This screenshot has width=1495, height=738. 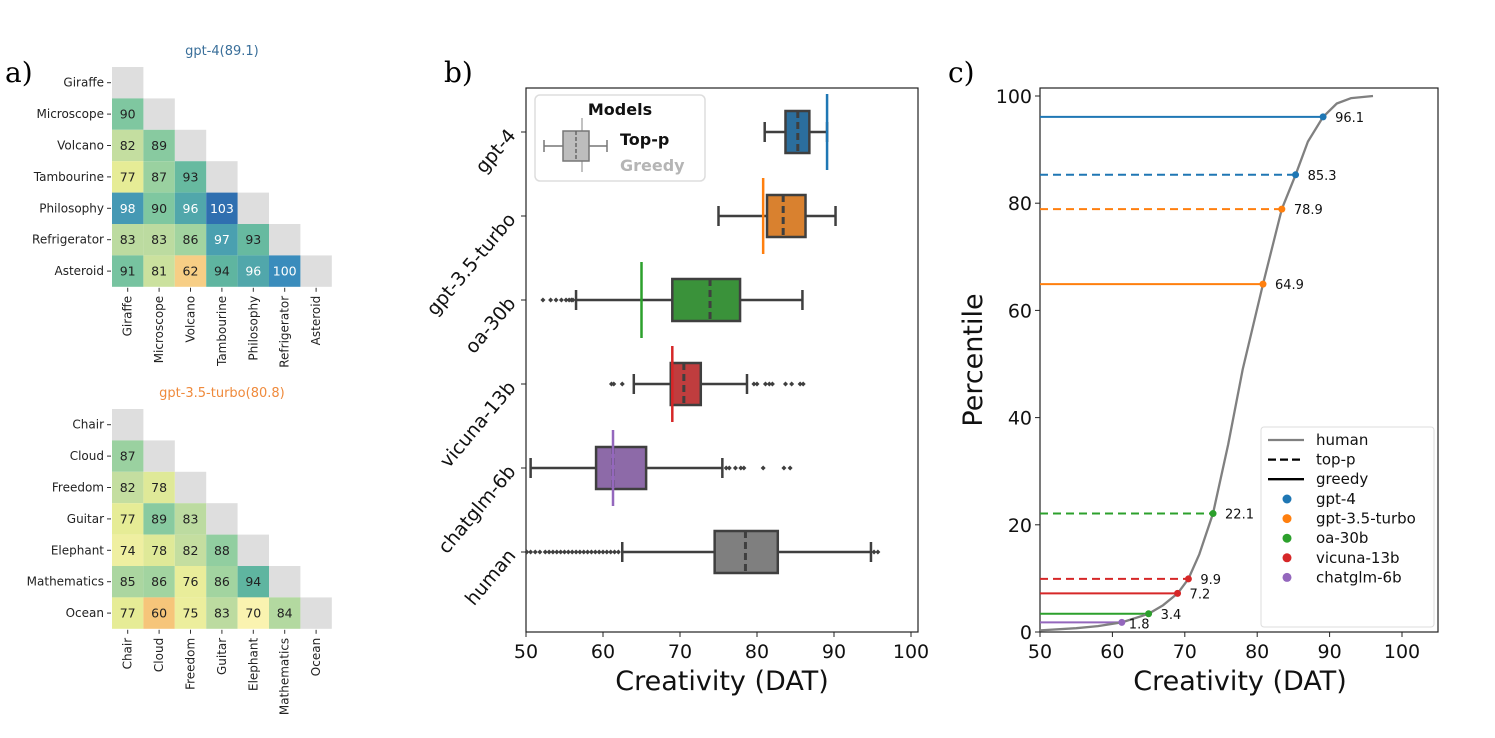 I want to click on row-label: Giraffe, so click(x=83, y=83).